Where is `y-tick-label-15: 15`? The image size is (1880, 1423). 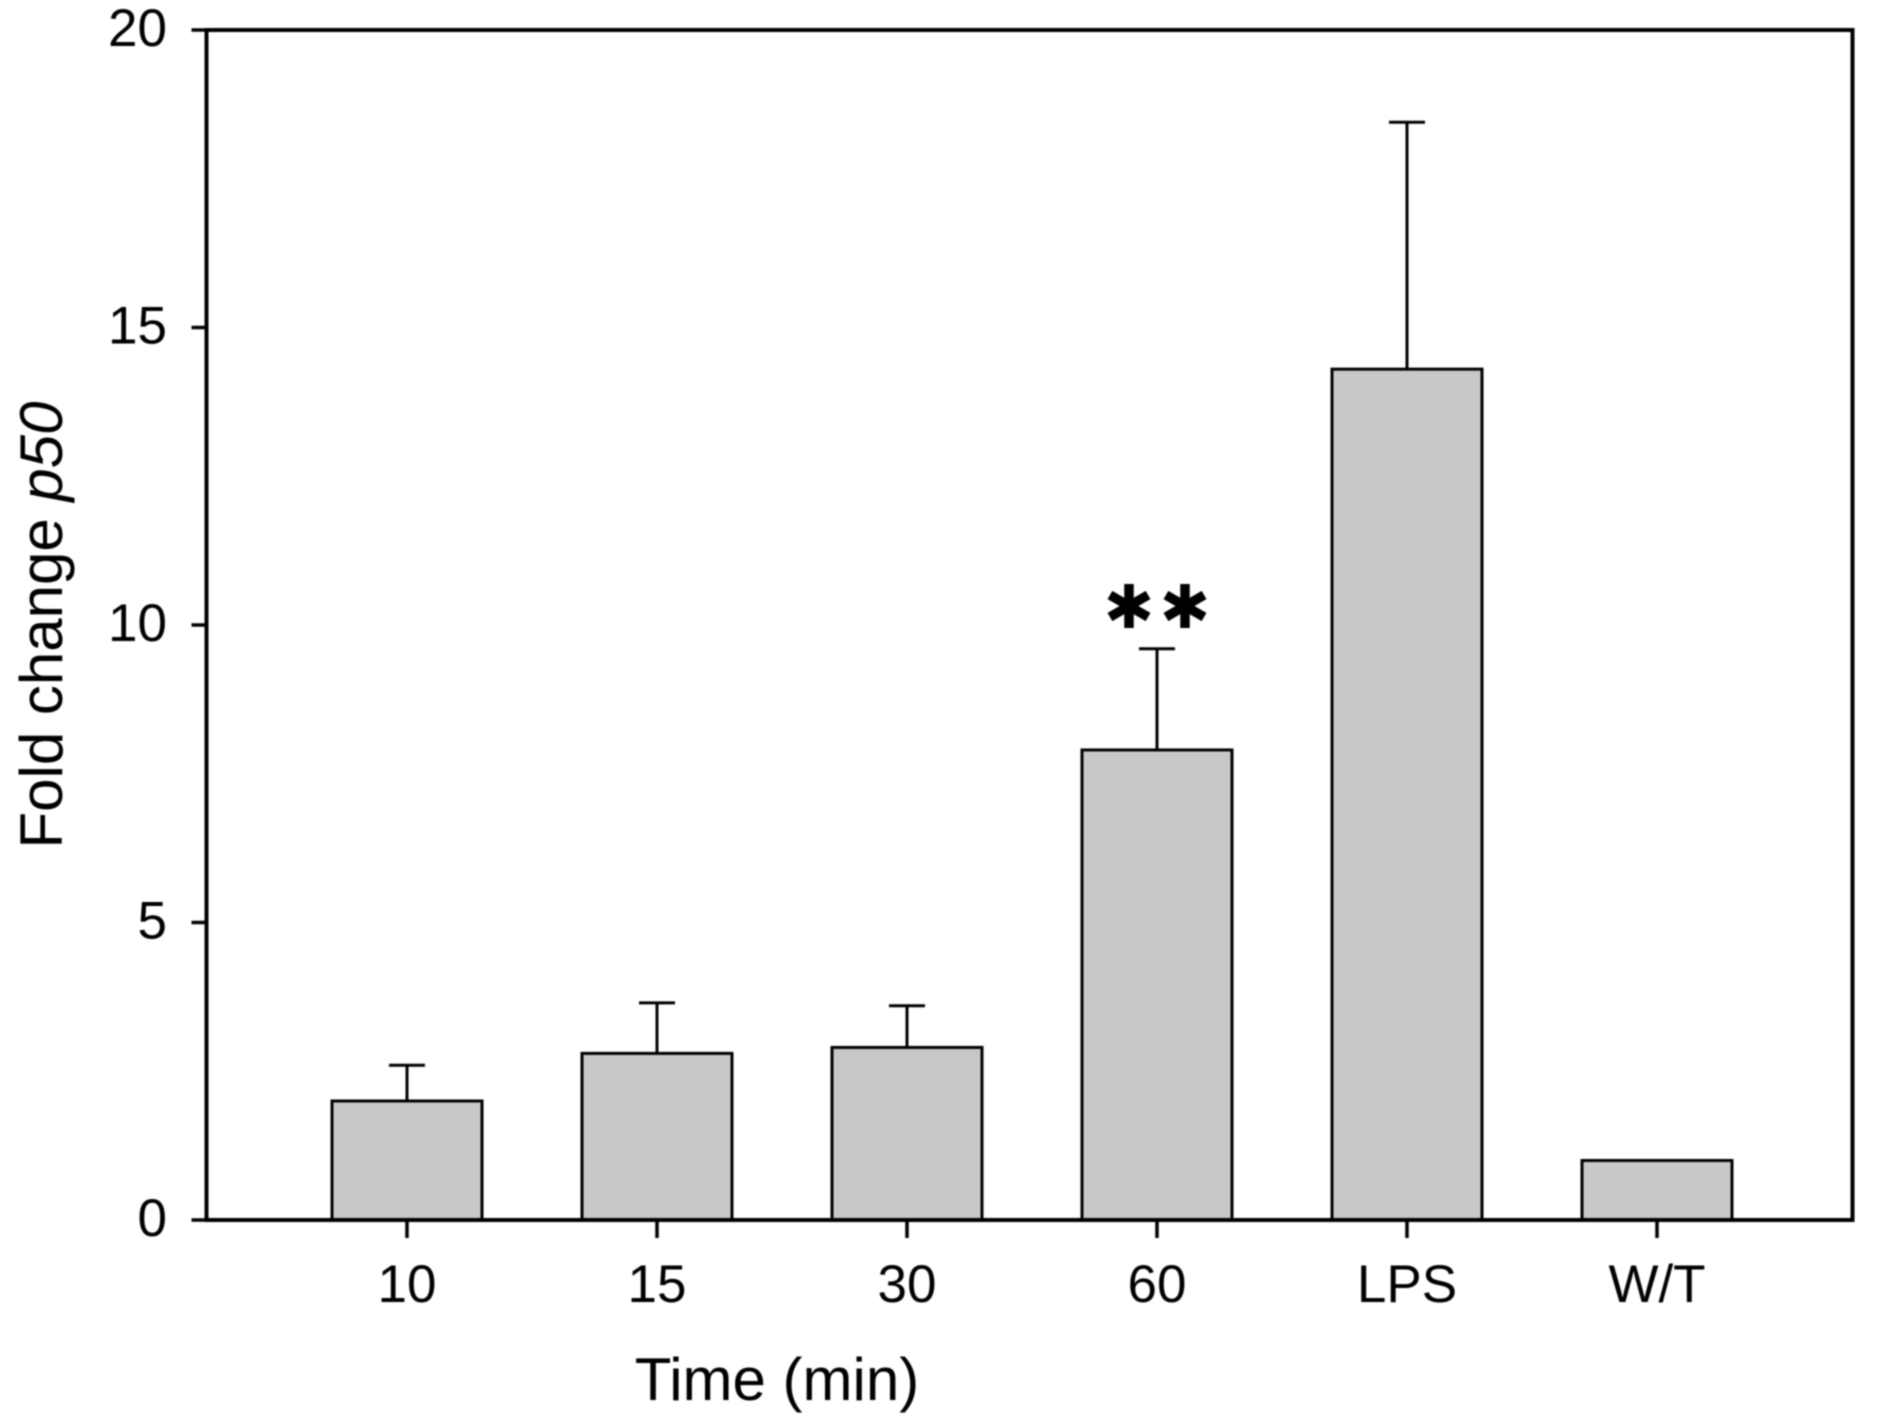
y-tick-label-15: 15 is located at coordinates (137, 326).